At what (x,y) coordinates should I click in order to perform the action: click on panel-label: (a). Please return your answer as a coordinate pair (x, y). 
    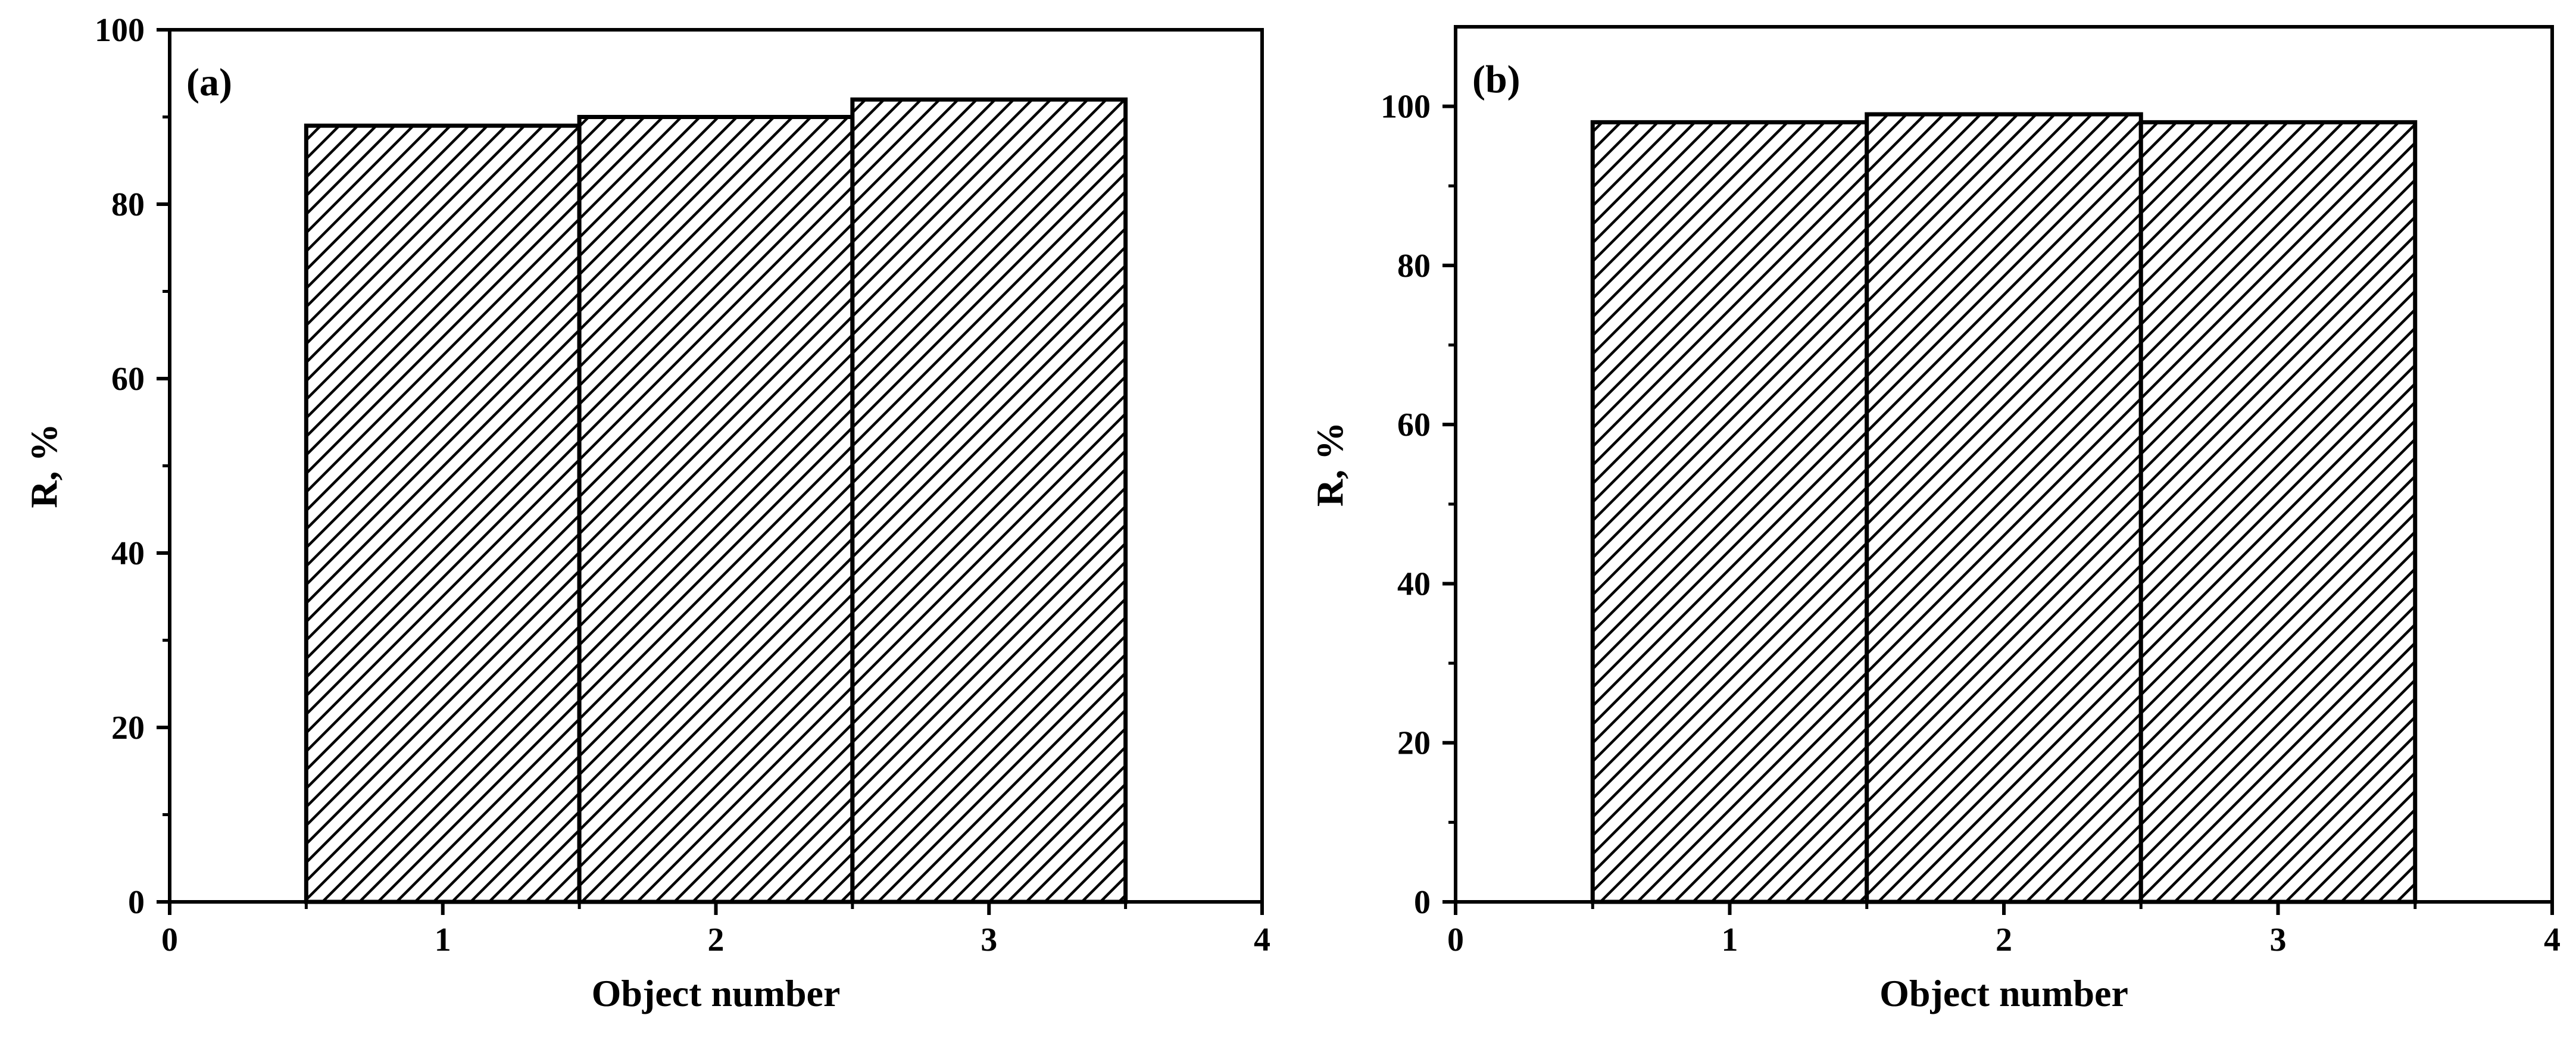
    Looking at the image, I should click on (209, 82).